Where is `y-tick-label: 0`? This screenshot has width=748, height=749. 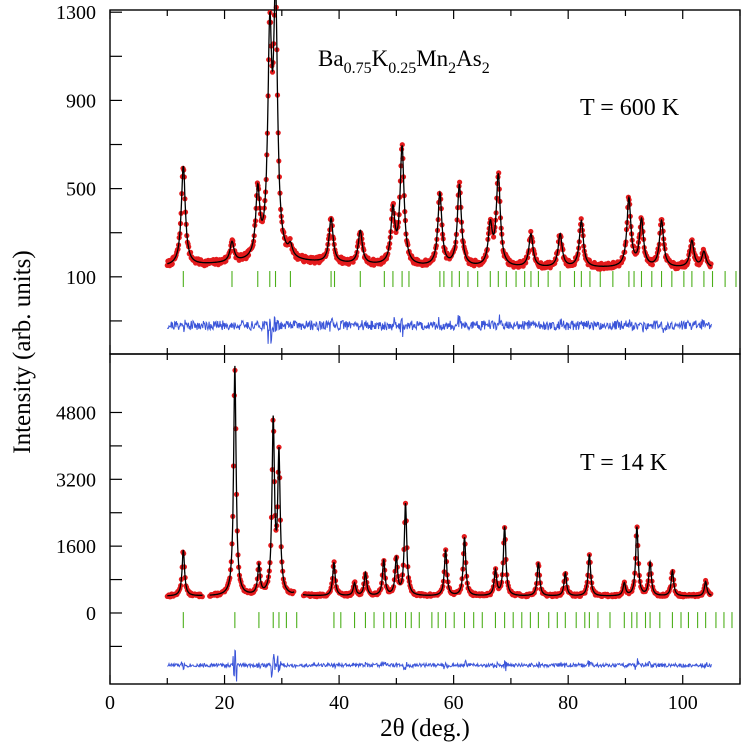 y-tick-label: 0 is located at coordinates (91, 614).